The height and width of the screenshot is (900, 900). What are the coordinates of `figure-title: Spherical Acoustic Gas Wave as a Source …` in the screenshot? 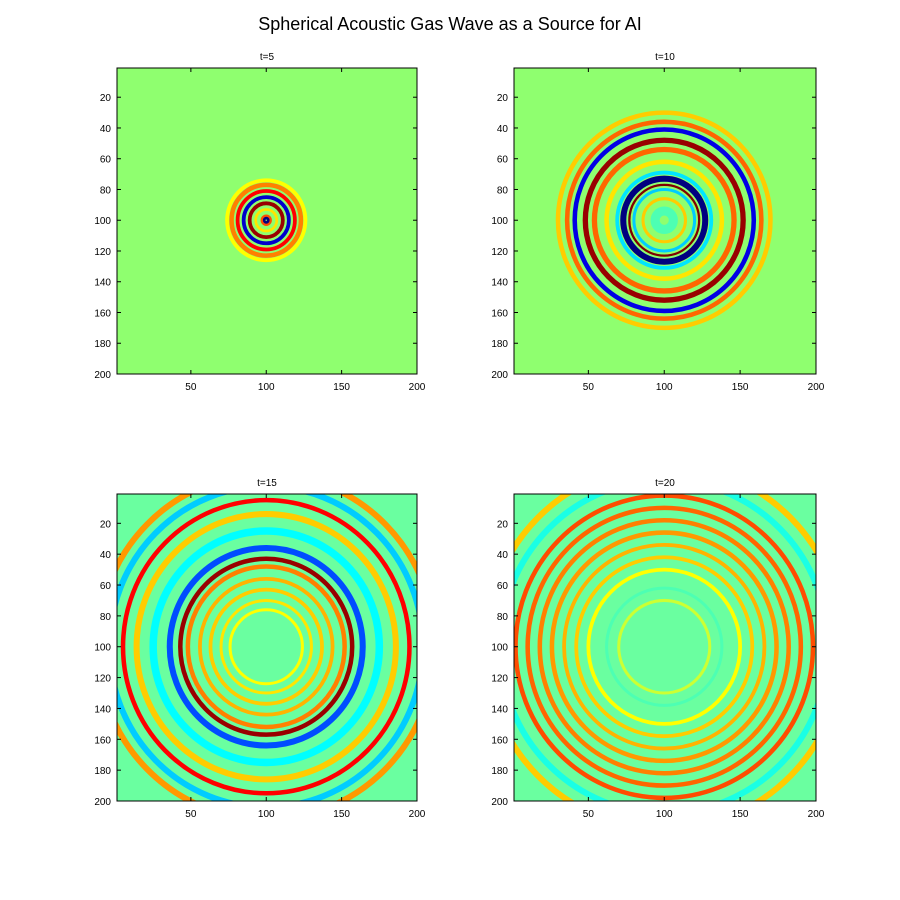 It's located at (450, 24).